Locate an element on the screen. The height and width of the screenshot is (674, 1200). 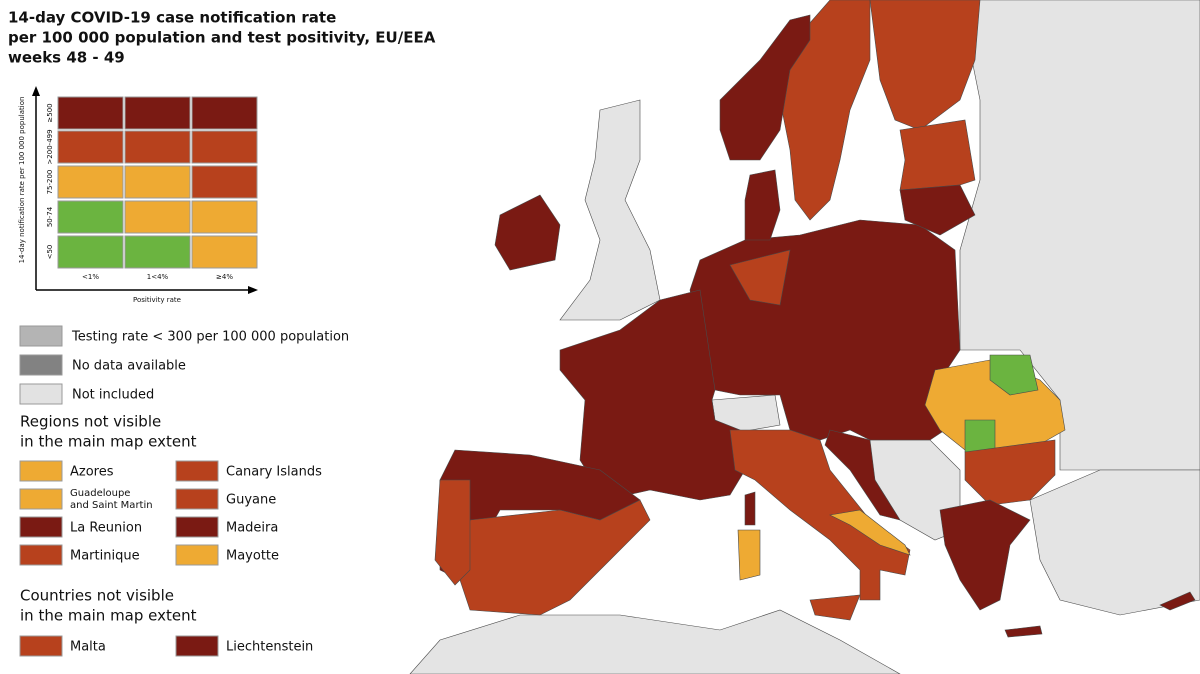
section-heading: Countries not visible is located at coordinates (97, 596).